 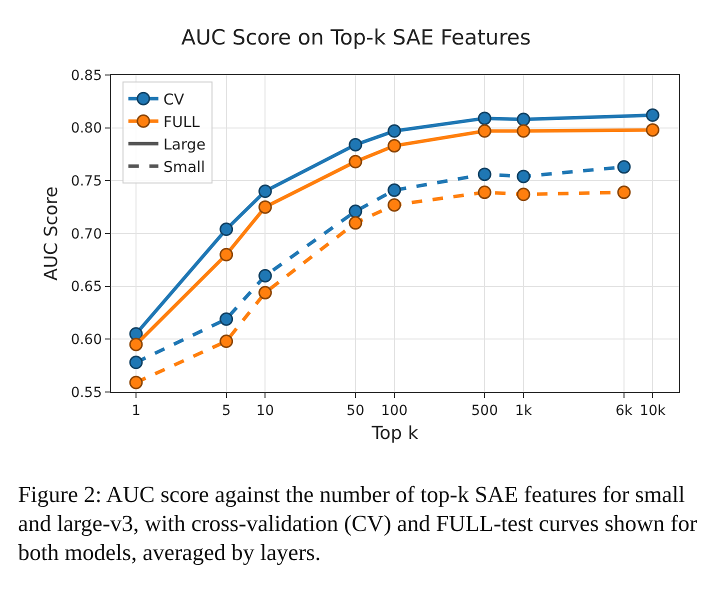 I want to click on y-tick-label: 0.60, so click(x=86, y=340).